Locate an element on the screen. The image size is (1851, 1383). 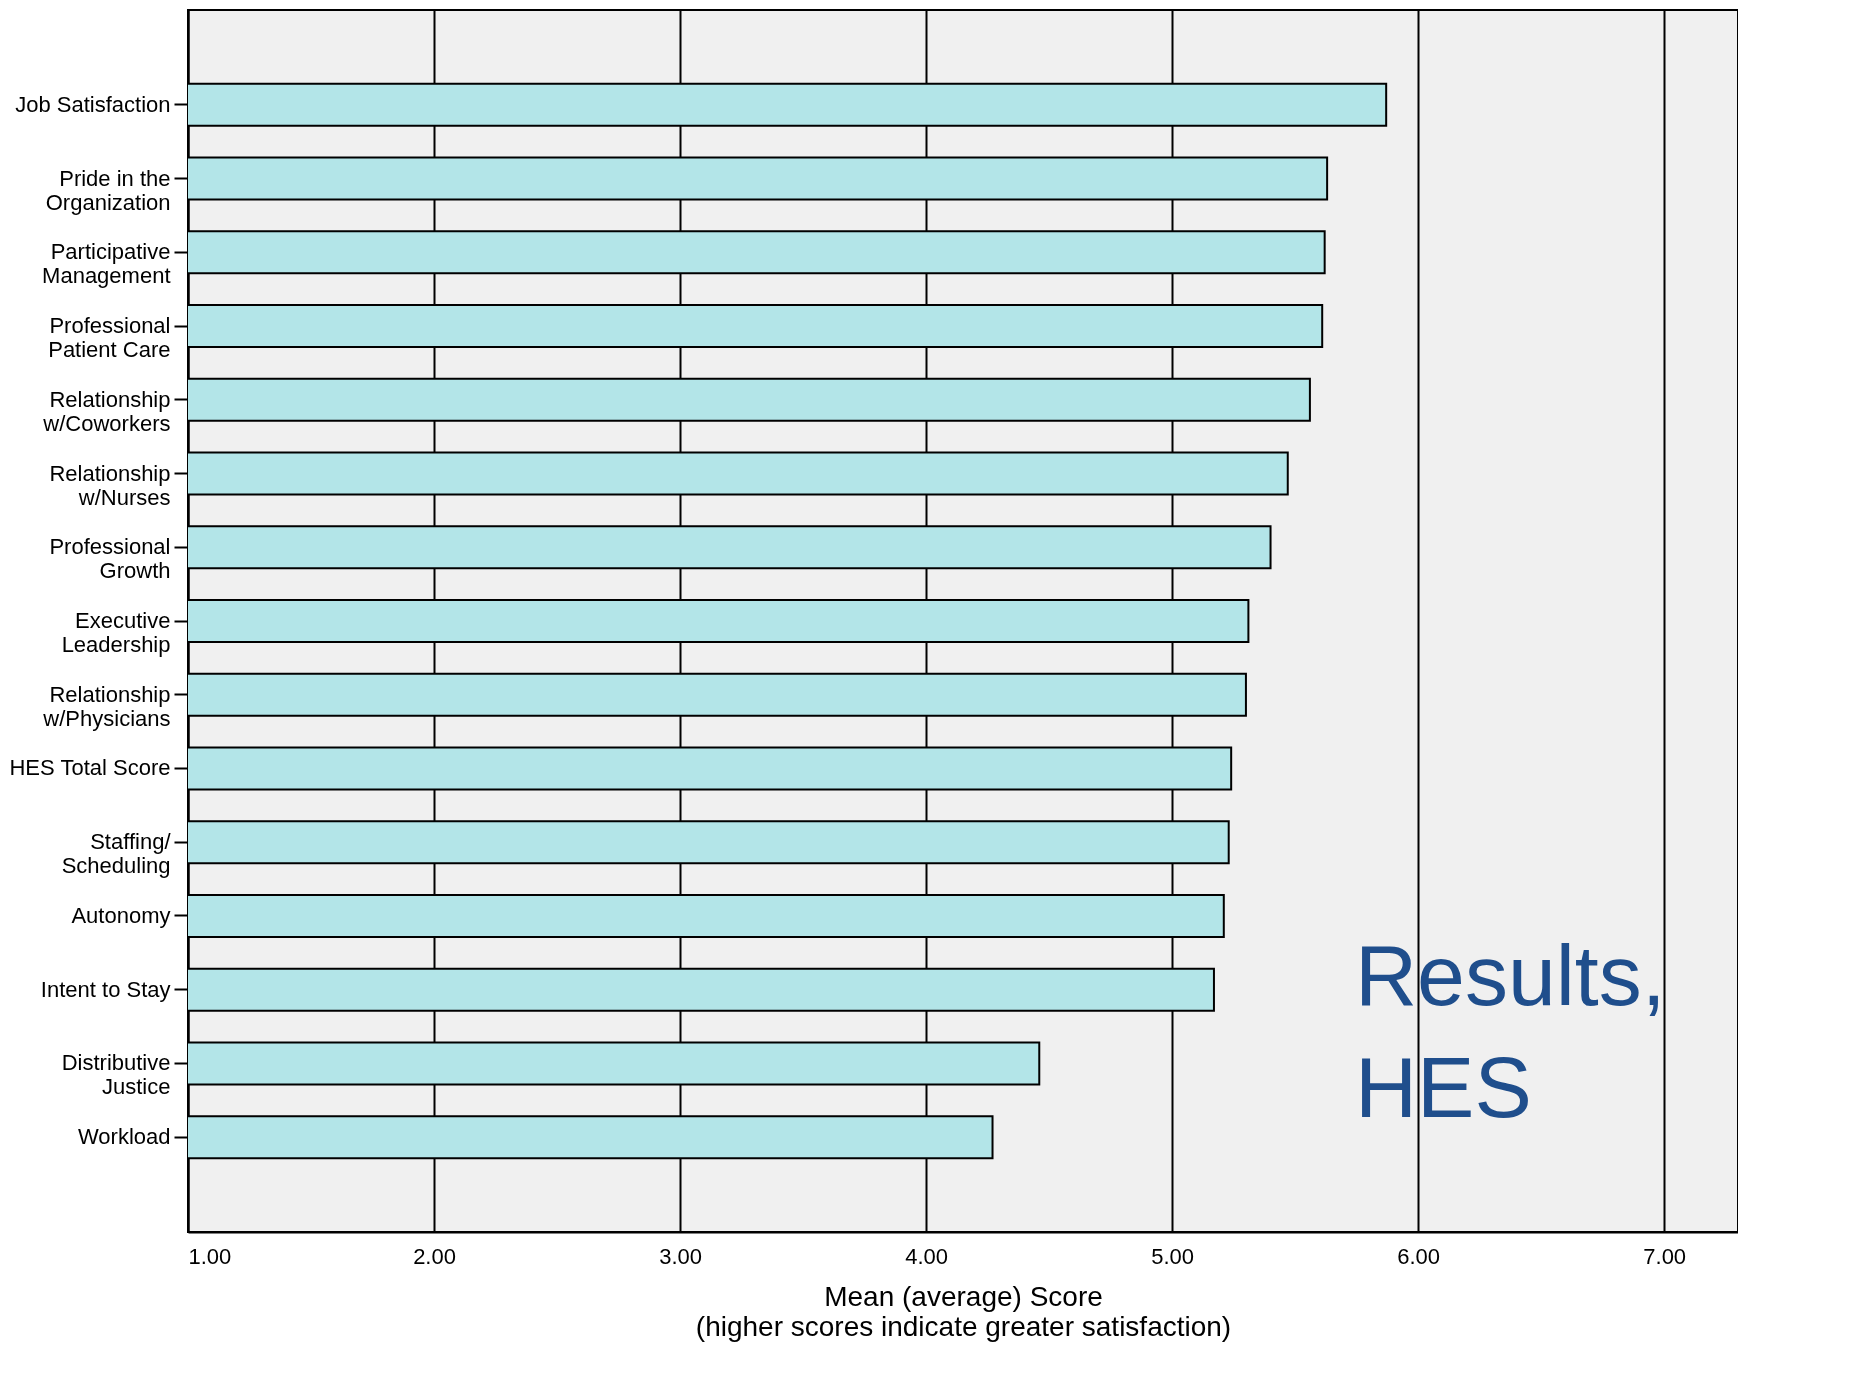
x-tick-label: 3.00 is located at coordinates (680, 1256).